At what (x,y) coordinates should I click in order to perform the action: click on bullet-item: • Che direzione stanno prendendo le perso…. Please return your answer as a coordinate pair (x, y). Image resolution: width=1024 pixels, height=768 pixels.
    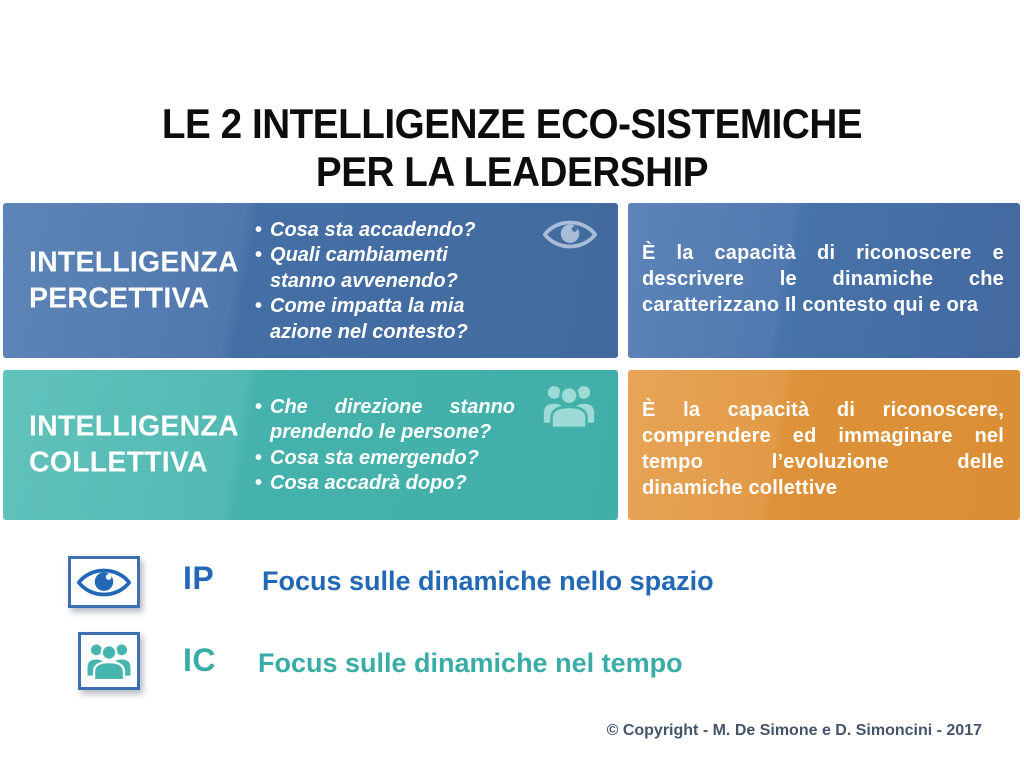
    Looking at the image, I should click on (385, 420).